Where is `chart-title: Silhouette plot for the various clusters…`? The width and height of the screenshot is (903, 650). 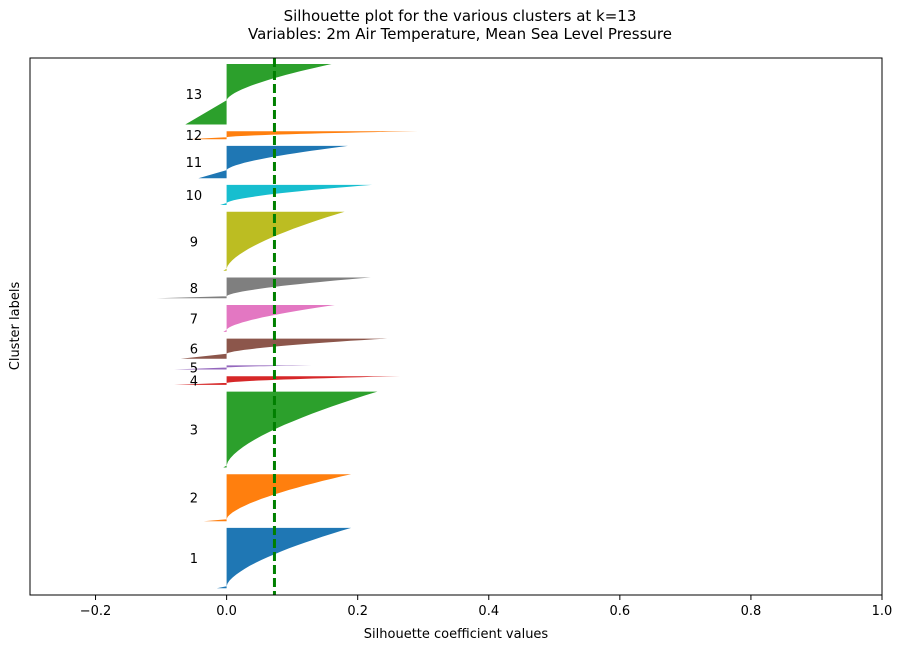 chart-title: Silhouette plot for the various clusters… is located at coordinates (460, 16).